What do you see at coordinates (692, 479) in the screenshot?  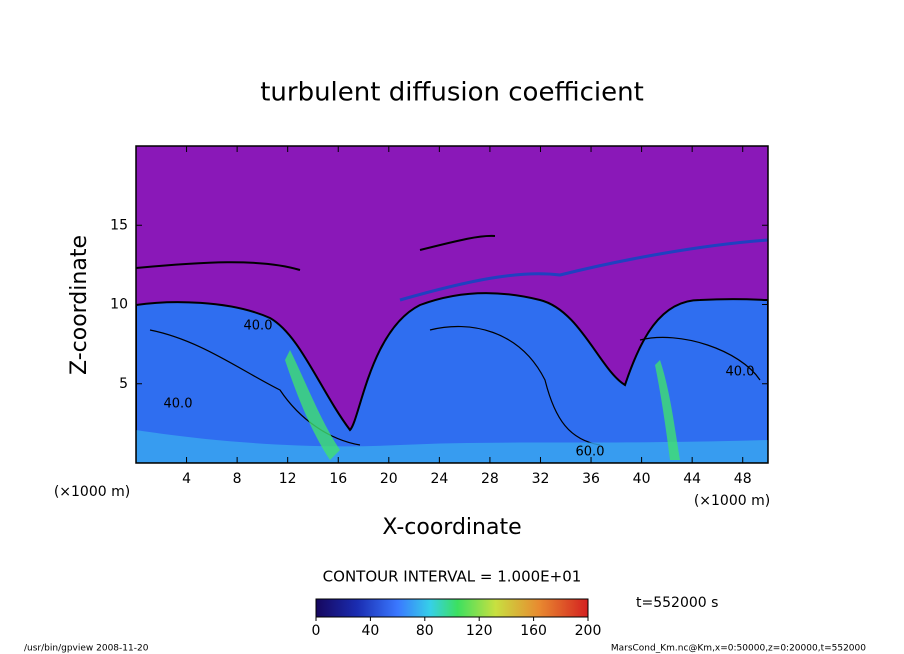 I see `x-tick-label: 44` at bounding box center [692, 479].